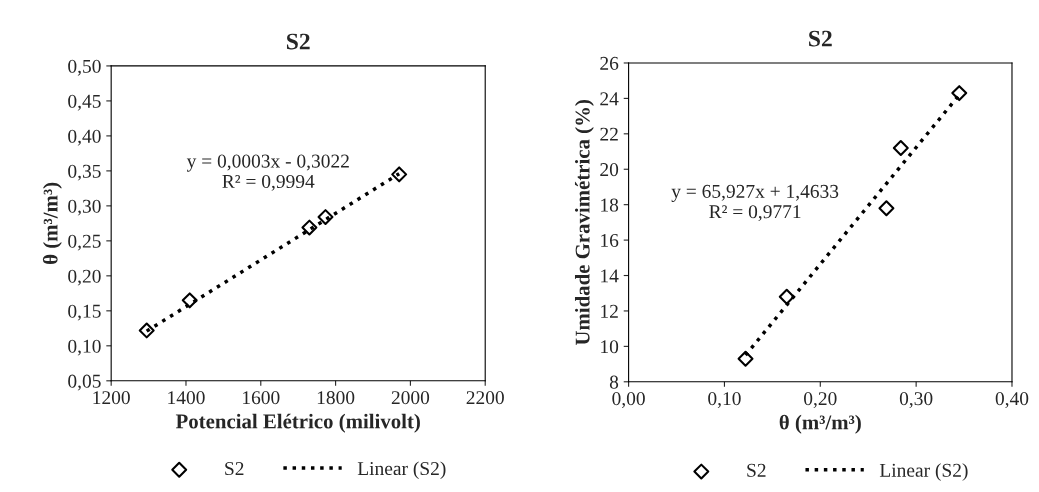 The height and width of the screenshot is (492, 1039). Describe the element at coordinates (609, 134) in the screenshot. I see `y-tick-label: 22` at that location.